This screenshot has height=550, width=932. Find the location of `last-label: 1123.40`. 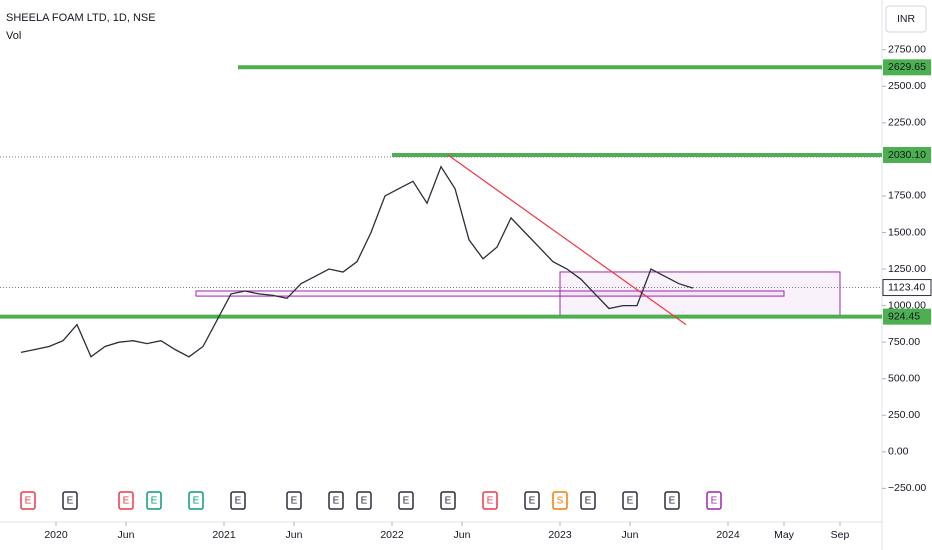

last-label: 1123.40 is located at coordinates (906, 287).